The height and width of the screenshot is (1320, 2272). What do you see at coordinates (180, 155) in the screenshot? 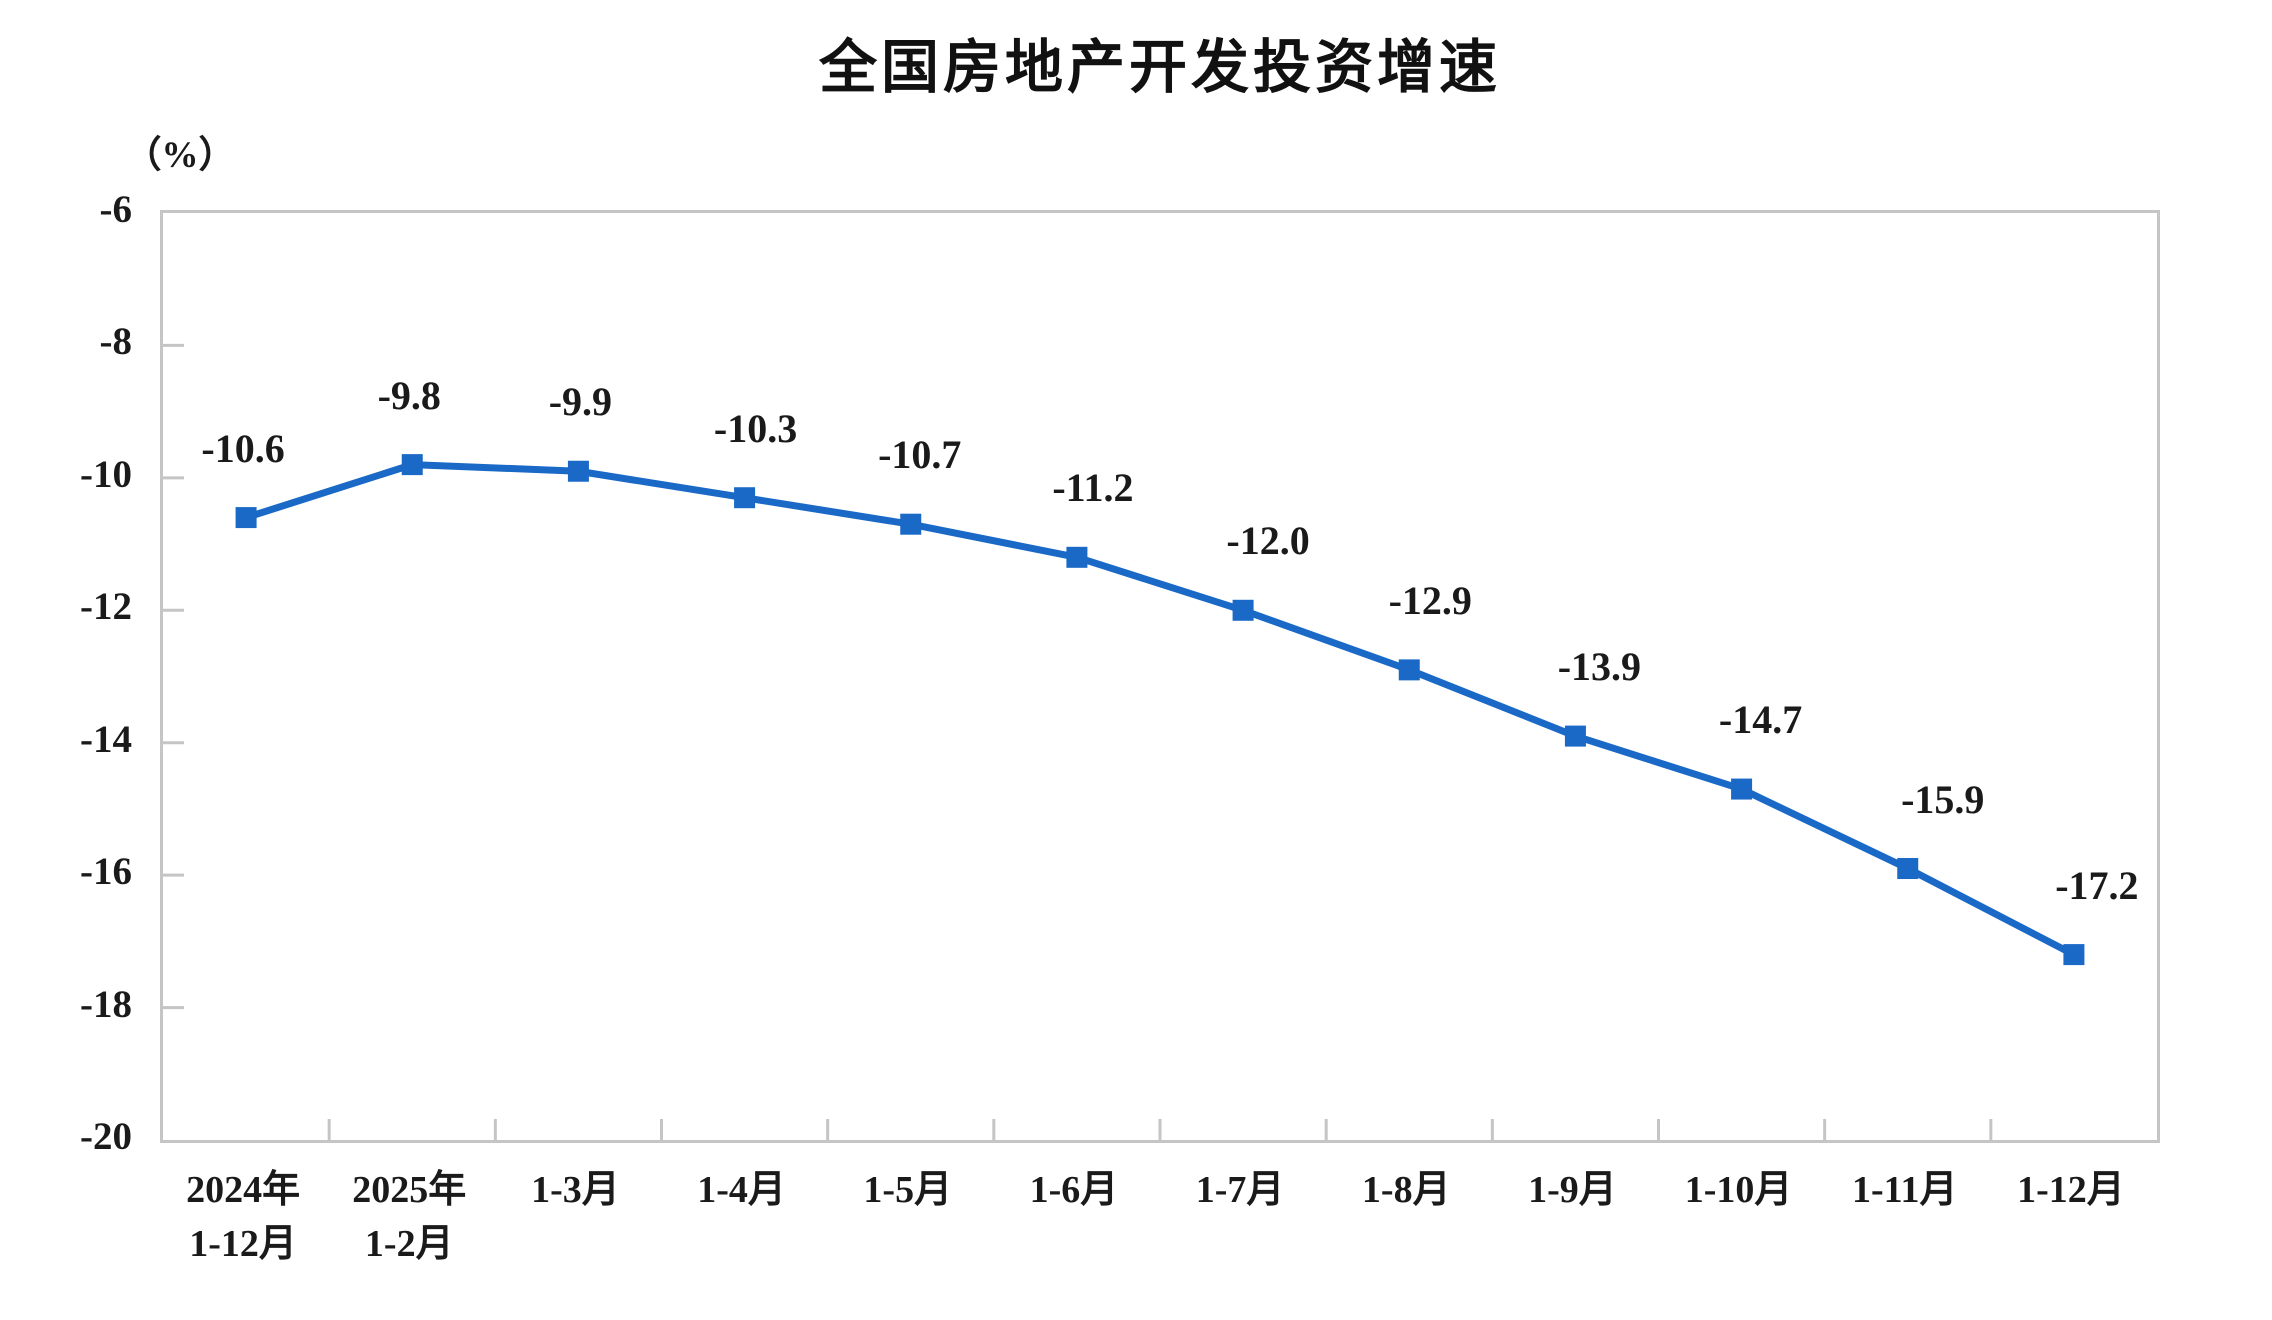
I see `y-axis-unit-label: （%）` at bounding box center [180, 155].